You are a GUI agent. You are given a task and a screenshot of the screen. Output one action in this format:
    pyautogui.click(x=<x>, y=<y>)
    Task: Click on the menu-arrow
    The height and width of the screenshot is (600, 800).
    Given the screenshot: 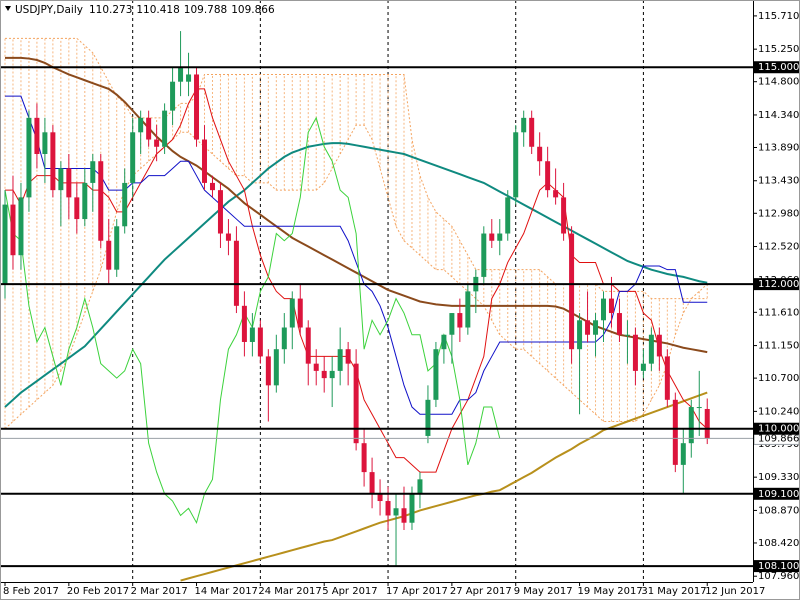 What is the action you would take?
    pyautogui.click(x=8, y=8)
    